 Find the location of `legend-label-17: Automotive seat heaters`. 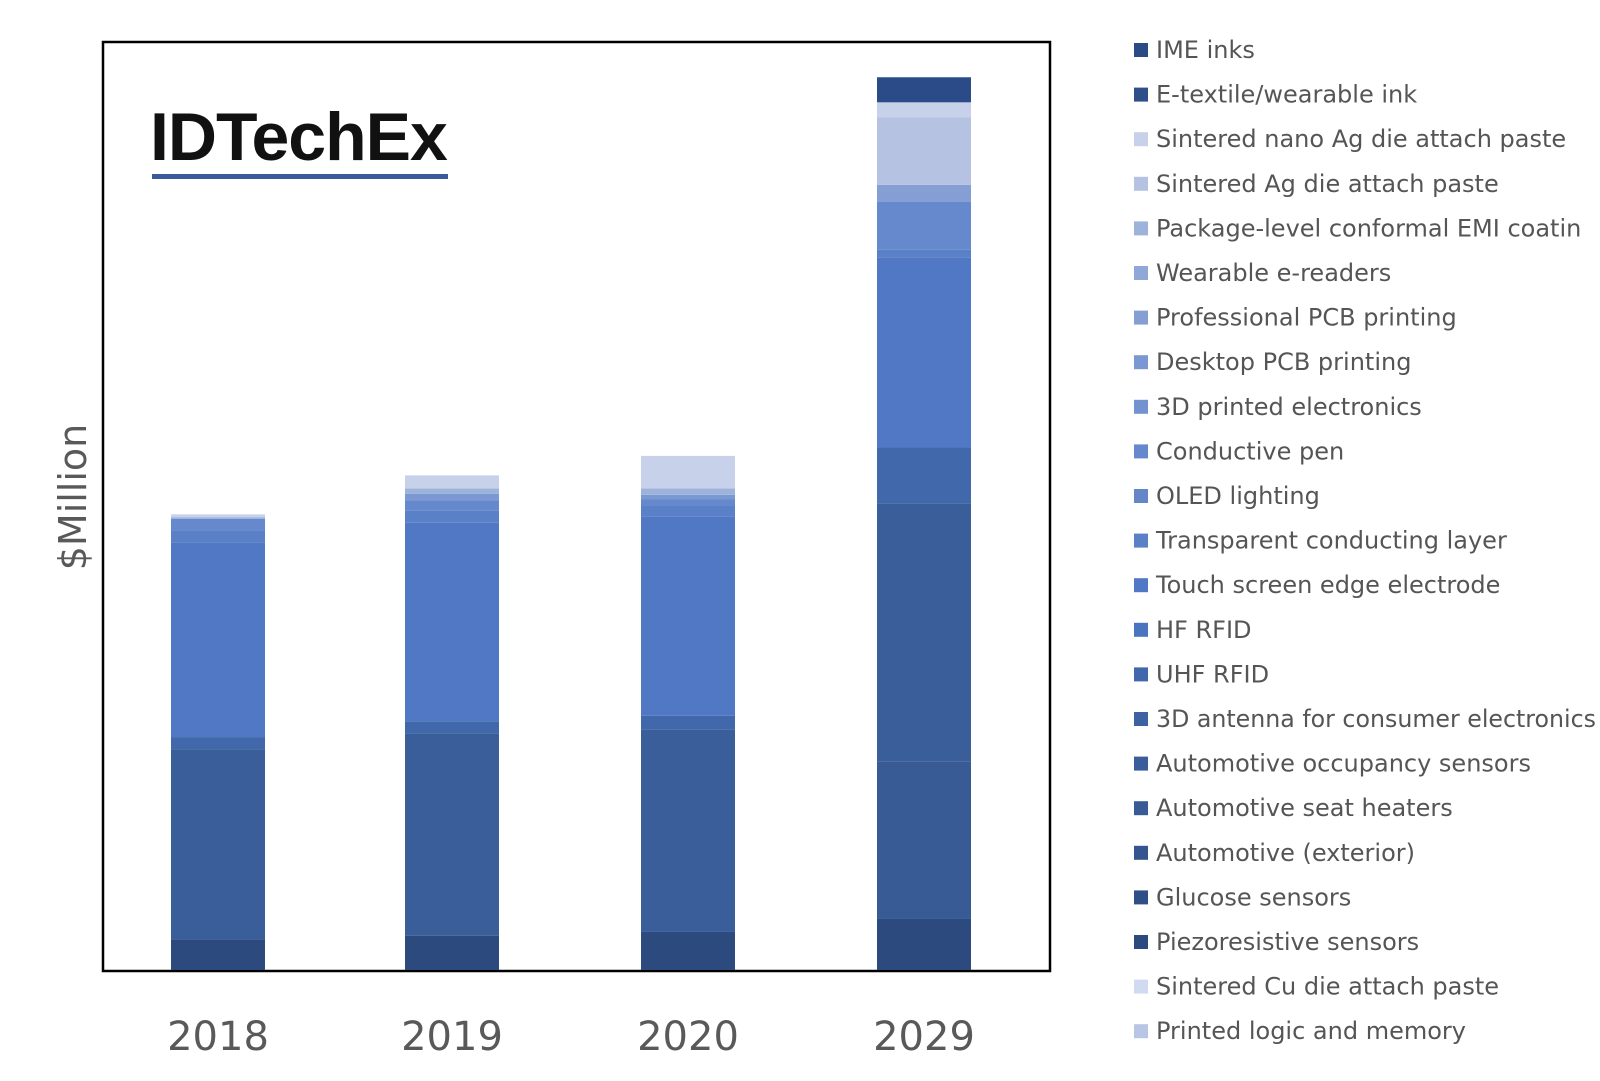

legend-label-17: Automotive seat heaters is located at coordinates (1304, 808).